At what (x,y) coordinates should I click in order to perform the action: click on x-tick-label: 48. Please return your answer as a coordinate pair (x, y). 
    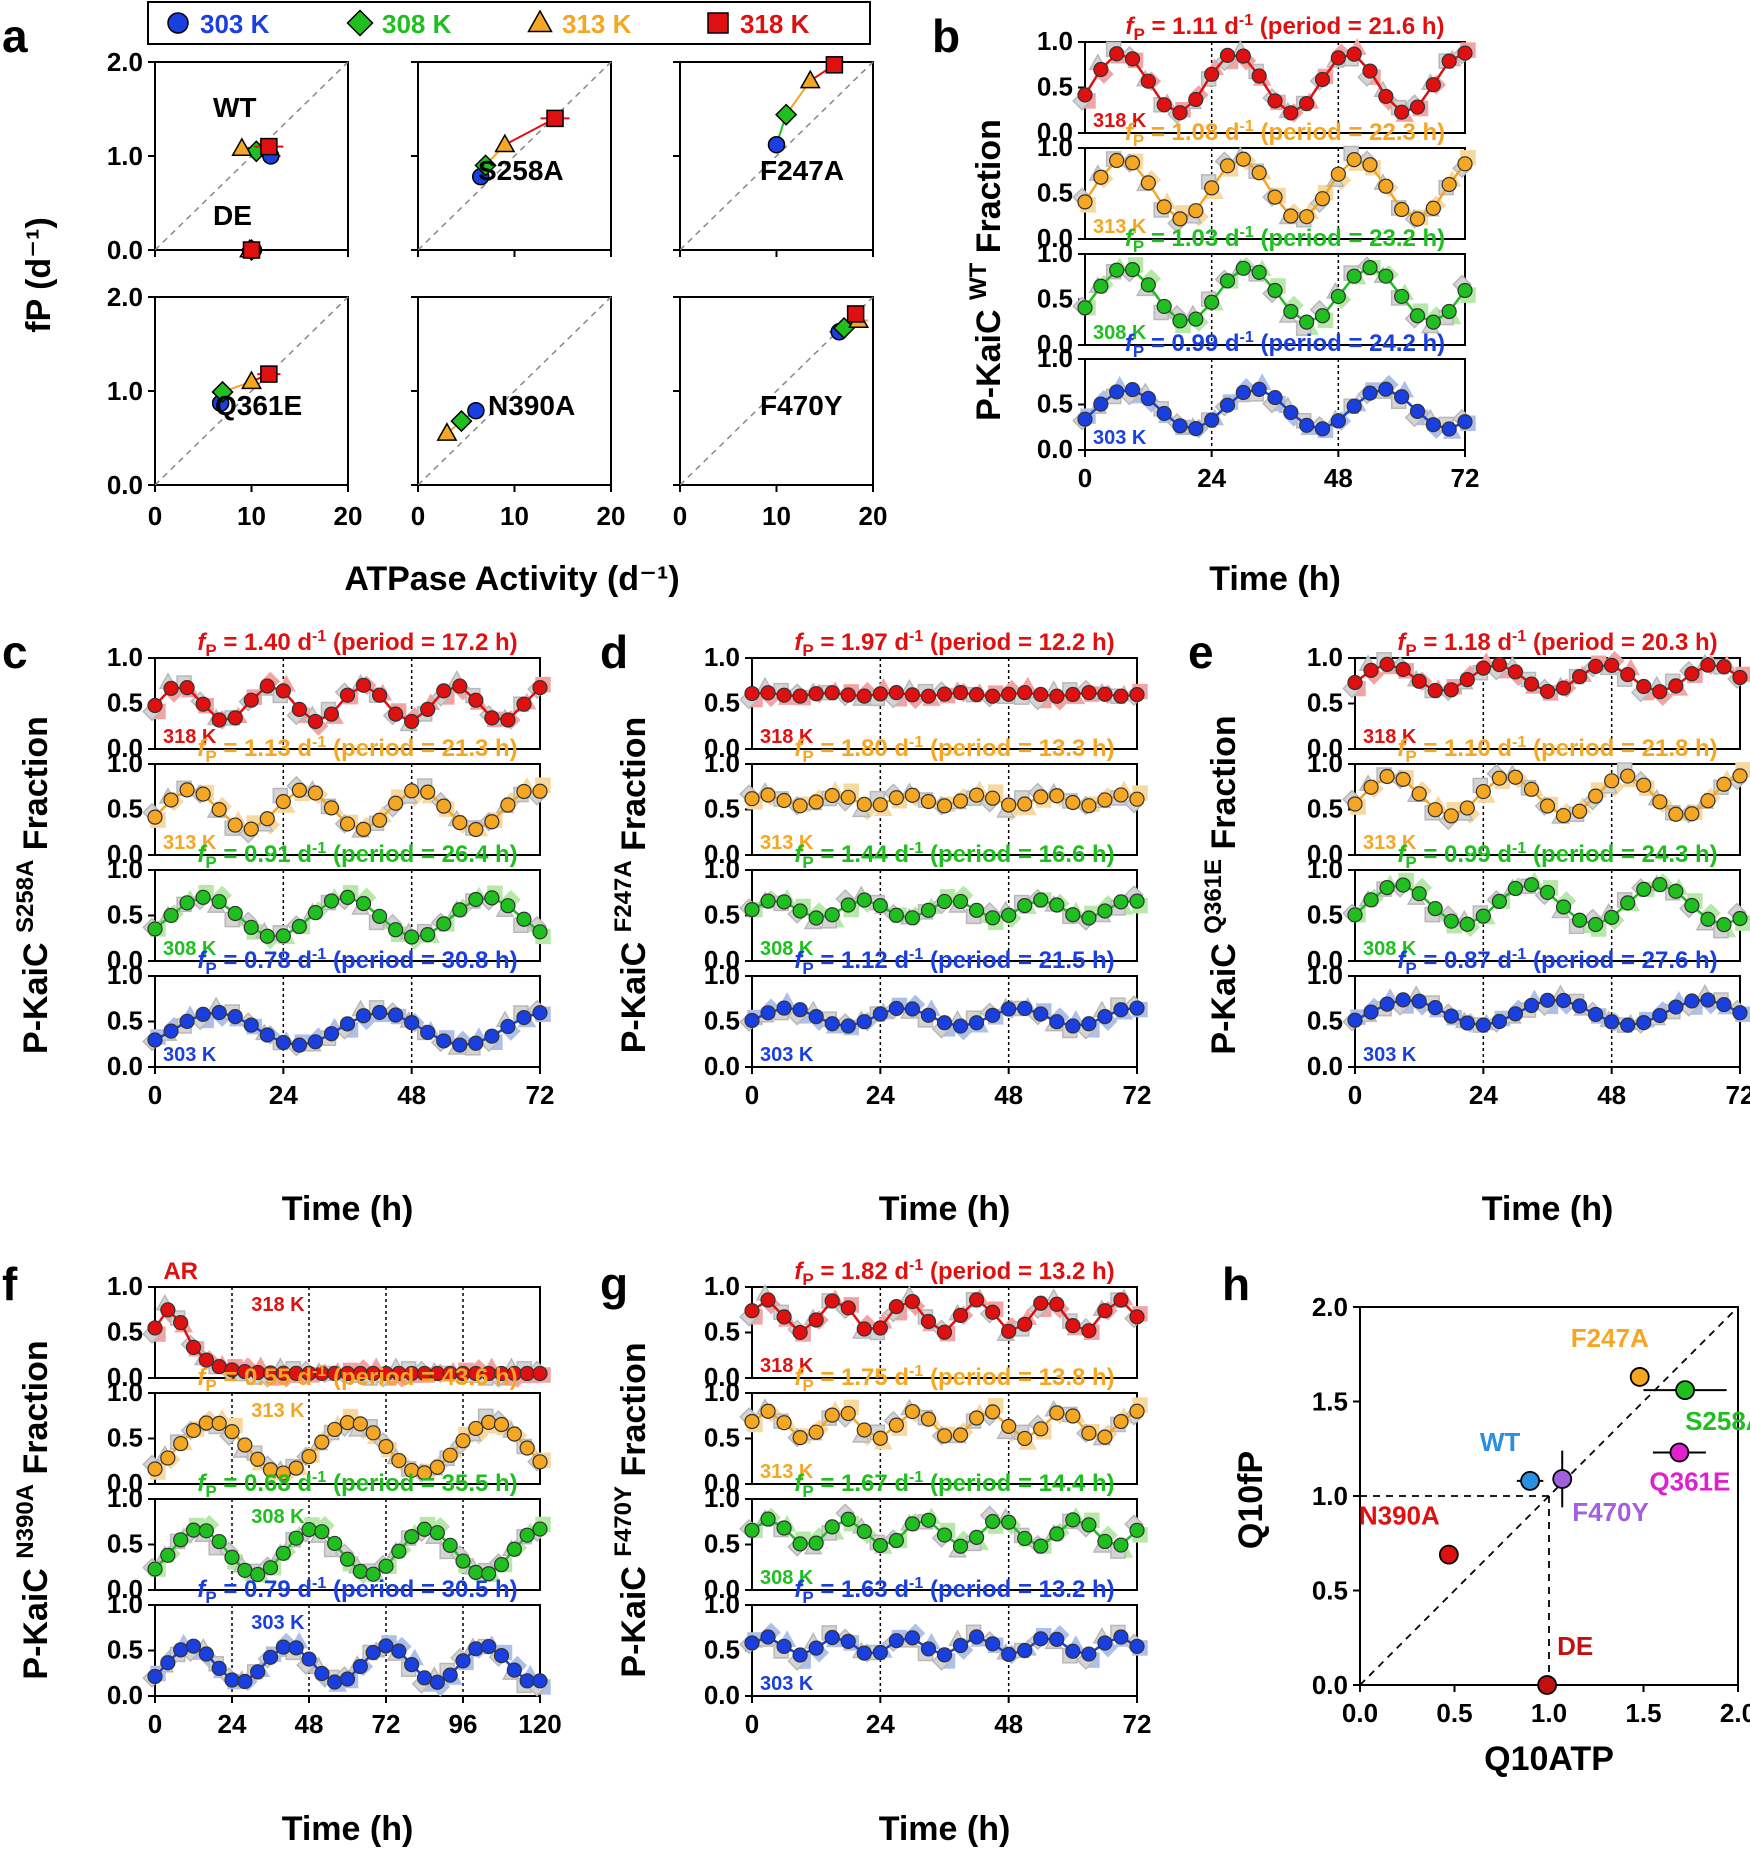
    Looking at the image, I should click on (1611, 1095).